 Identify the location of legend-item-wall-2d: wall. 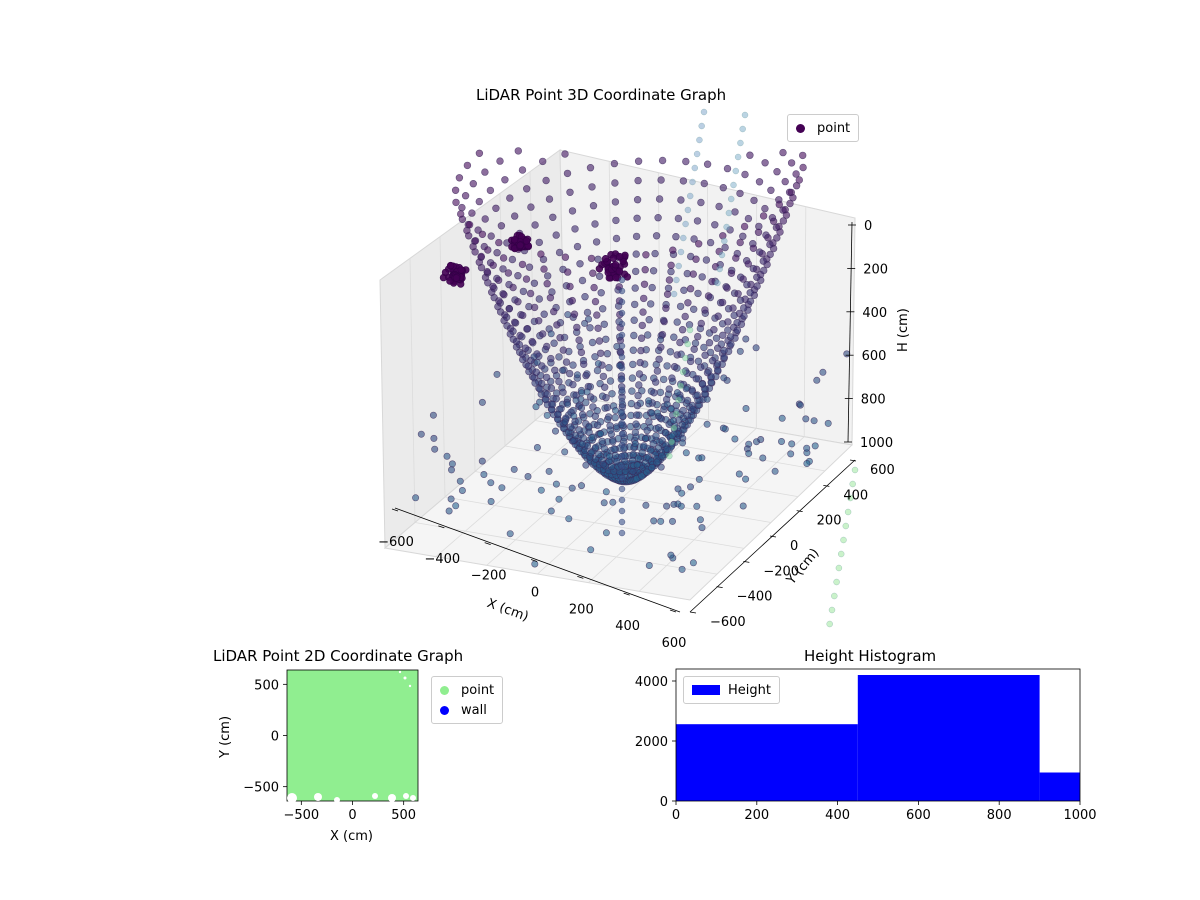
(467, 710).